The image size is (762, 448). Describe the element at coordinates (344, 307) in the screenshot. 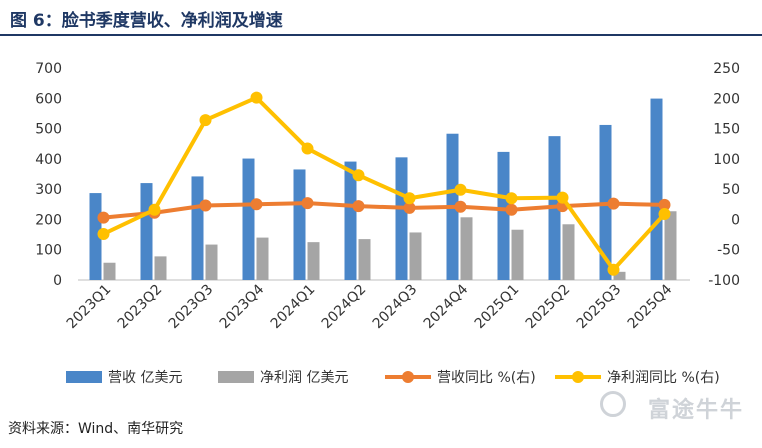

I see `x-tick-label: 2024Q2` at that location.